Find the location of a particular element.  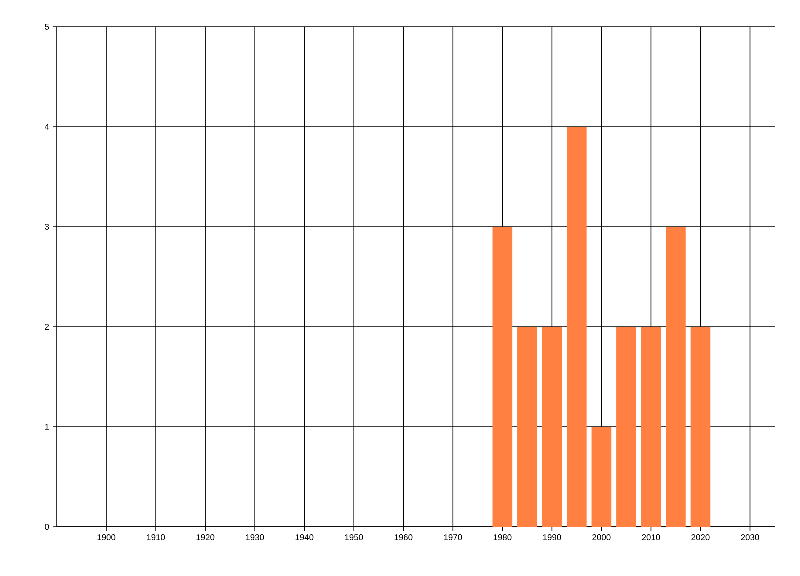

y-tick-label: 4 is located at coordinates (47, 127).